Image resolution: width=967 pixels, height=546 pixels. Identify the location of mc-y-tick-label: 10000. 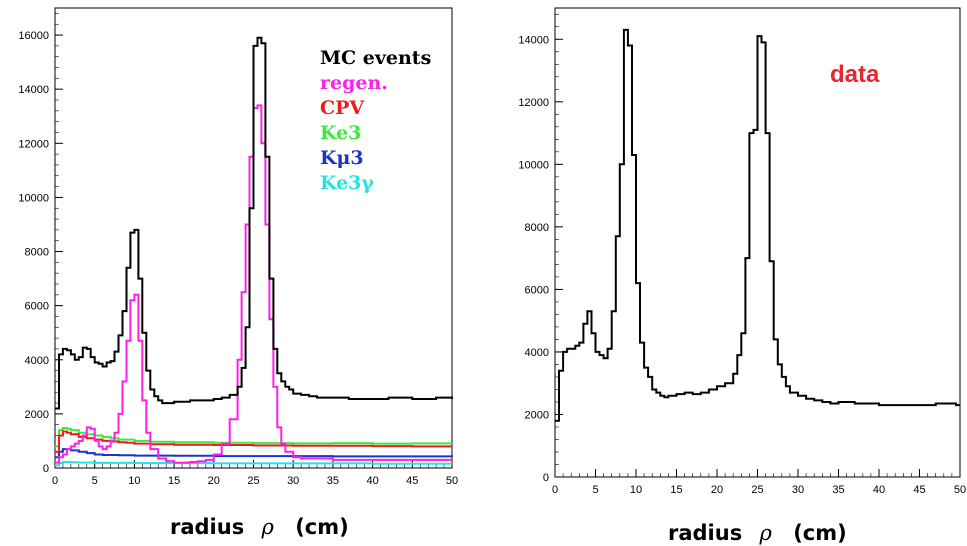
(33, 198).